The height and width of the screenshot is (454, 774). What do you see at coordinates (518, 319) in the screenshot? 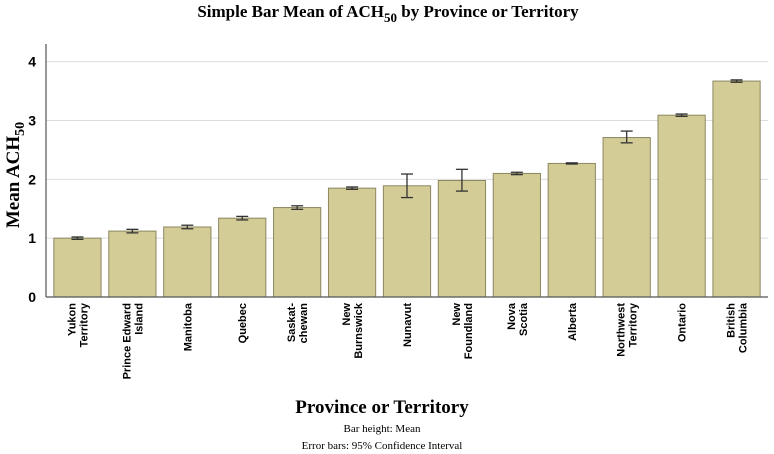
I see `x-tick-label: NovaScotia` at bounding box center [518, 319].